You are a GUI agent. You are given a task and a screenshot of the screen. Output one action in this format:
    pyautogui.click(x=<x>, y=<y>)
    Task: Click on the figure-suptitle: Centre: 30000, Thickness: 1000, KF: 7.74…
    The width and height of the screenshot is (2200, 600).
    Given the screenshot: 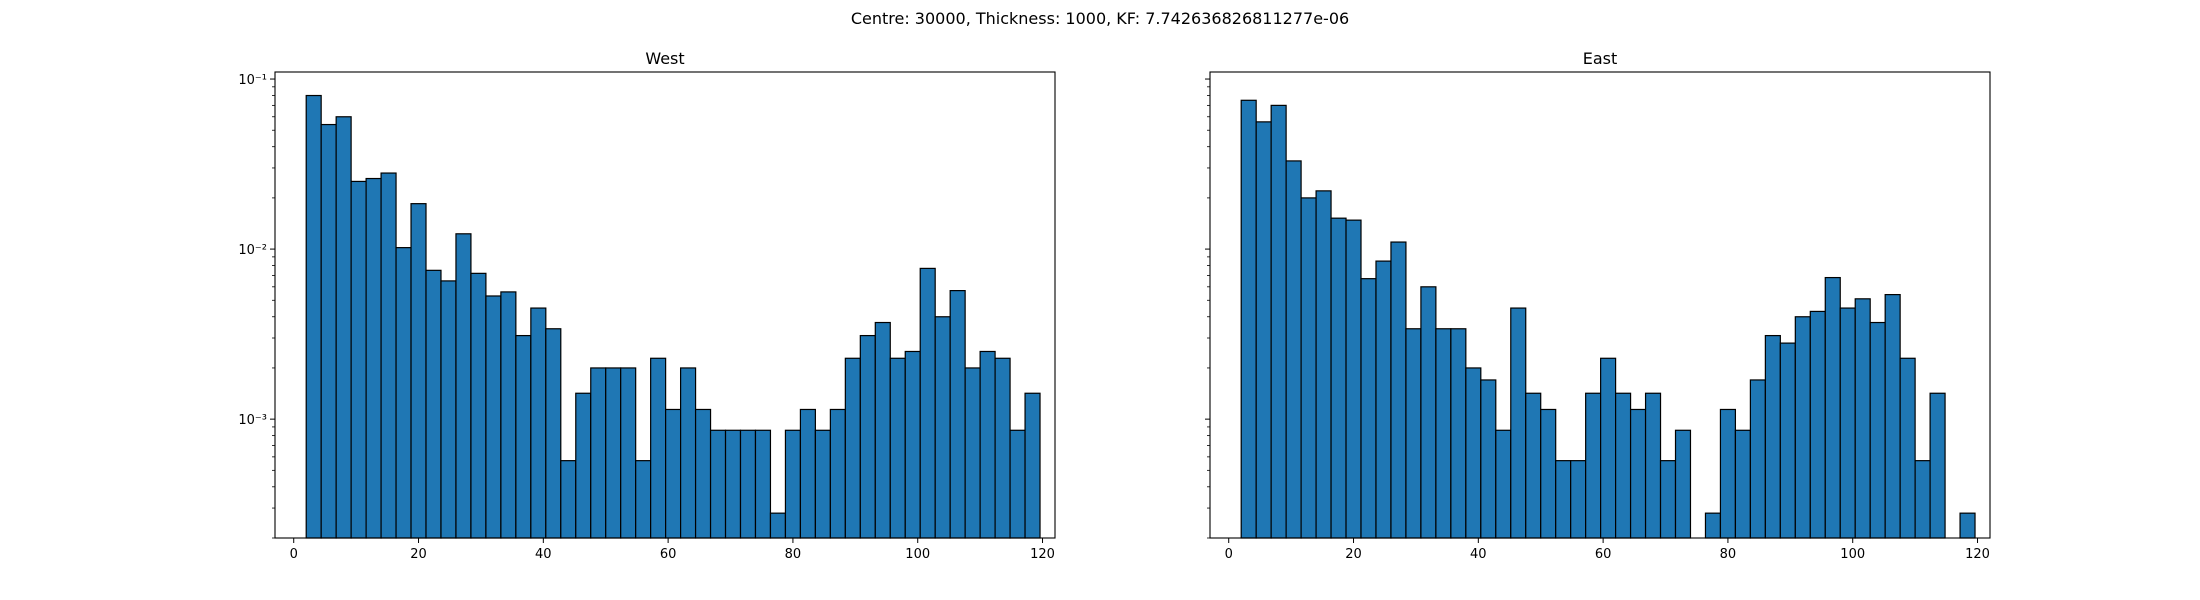 What is the action you would take?
    pyautogui.click(x=1100, y=18)
    